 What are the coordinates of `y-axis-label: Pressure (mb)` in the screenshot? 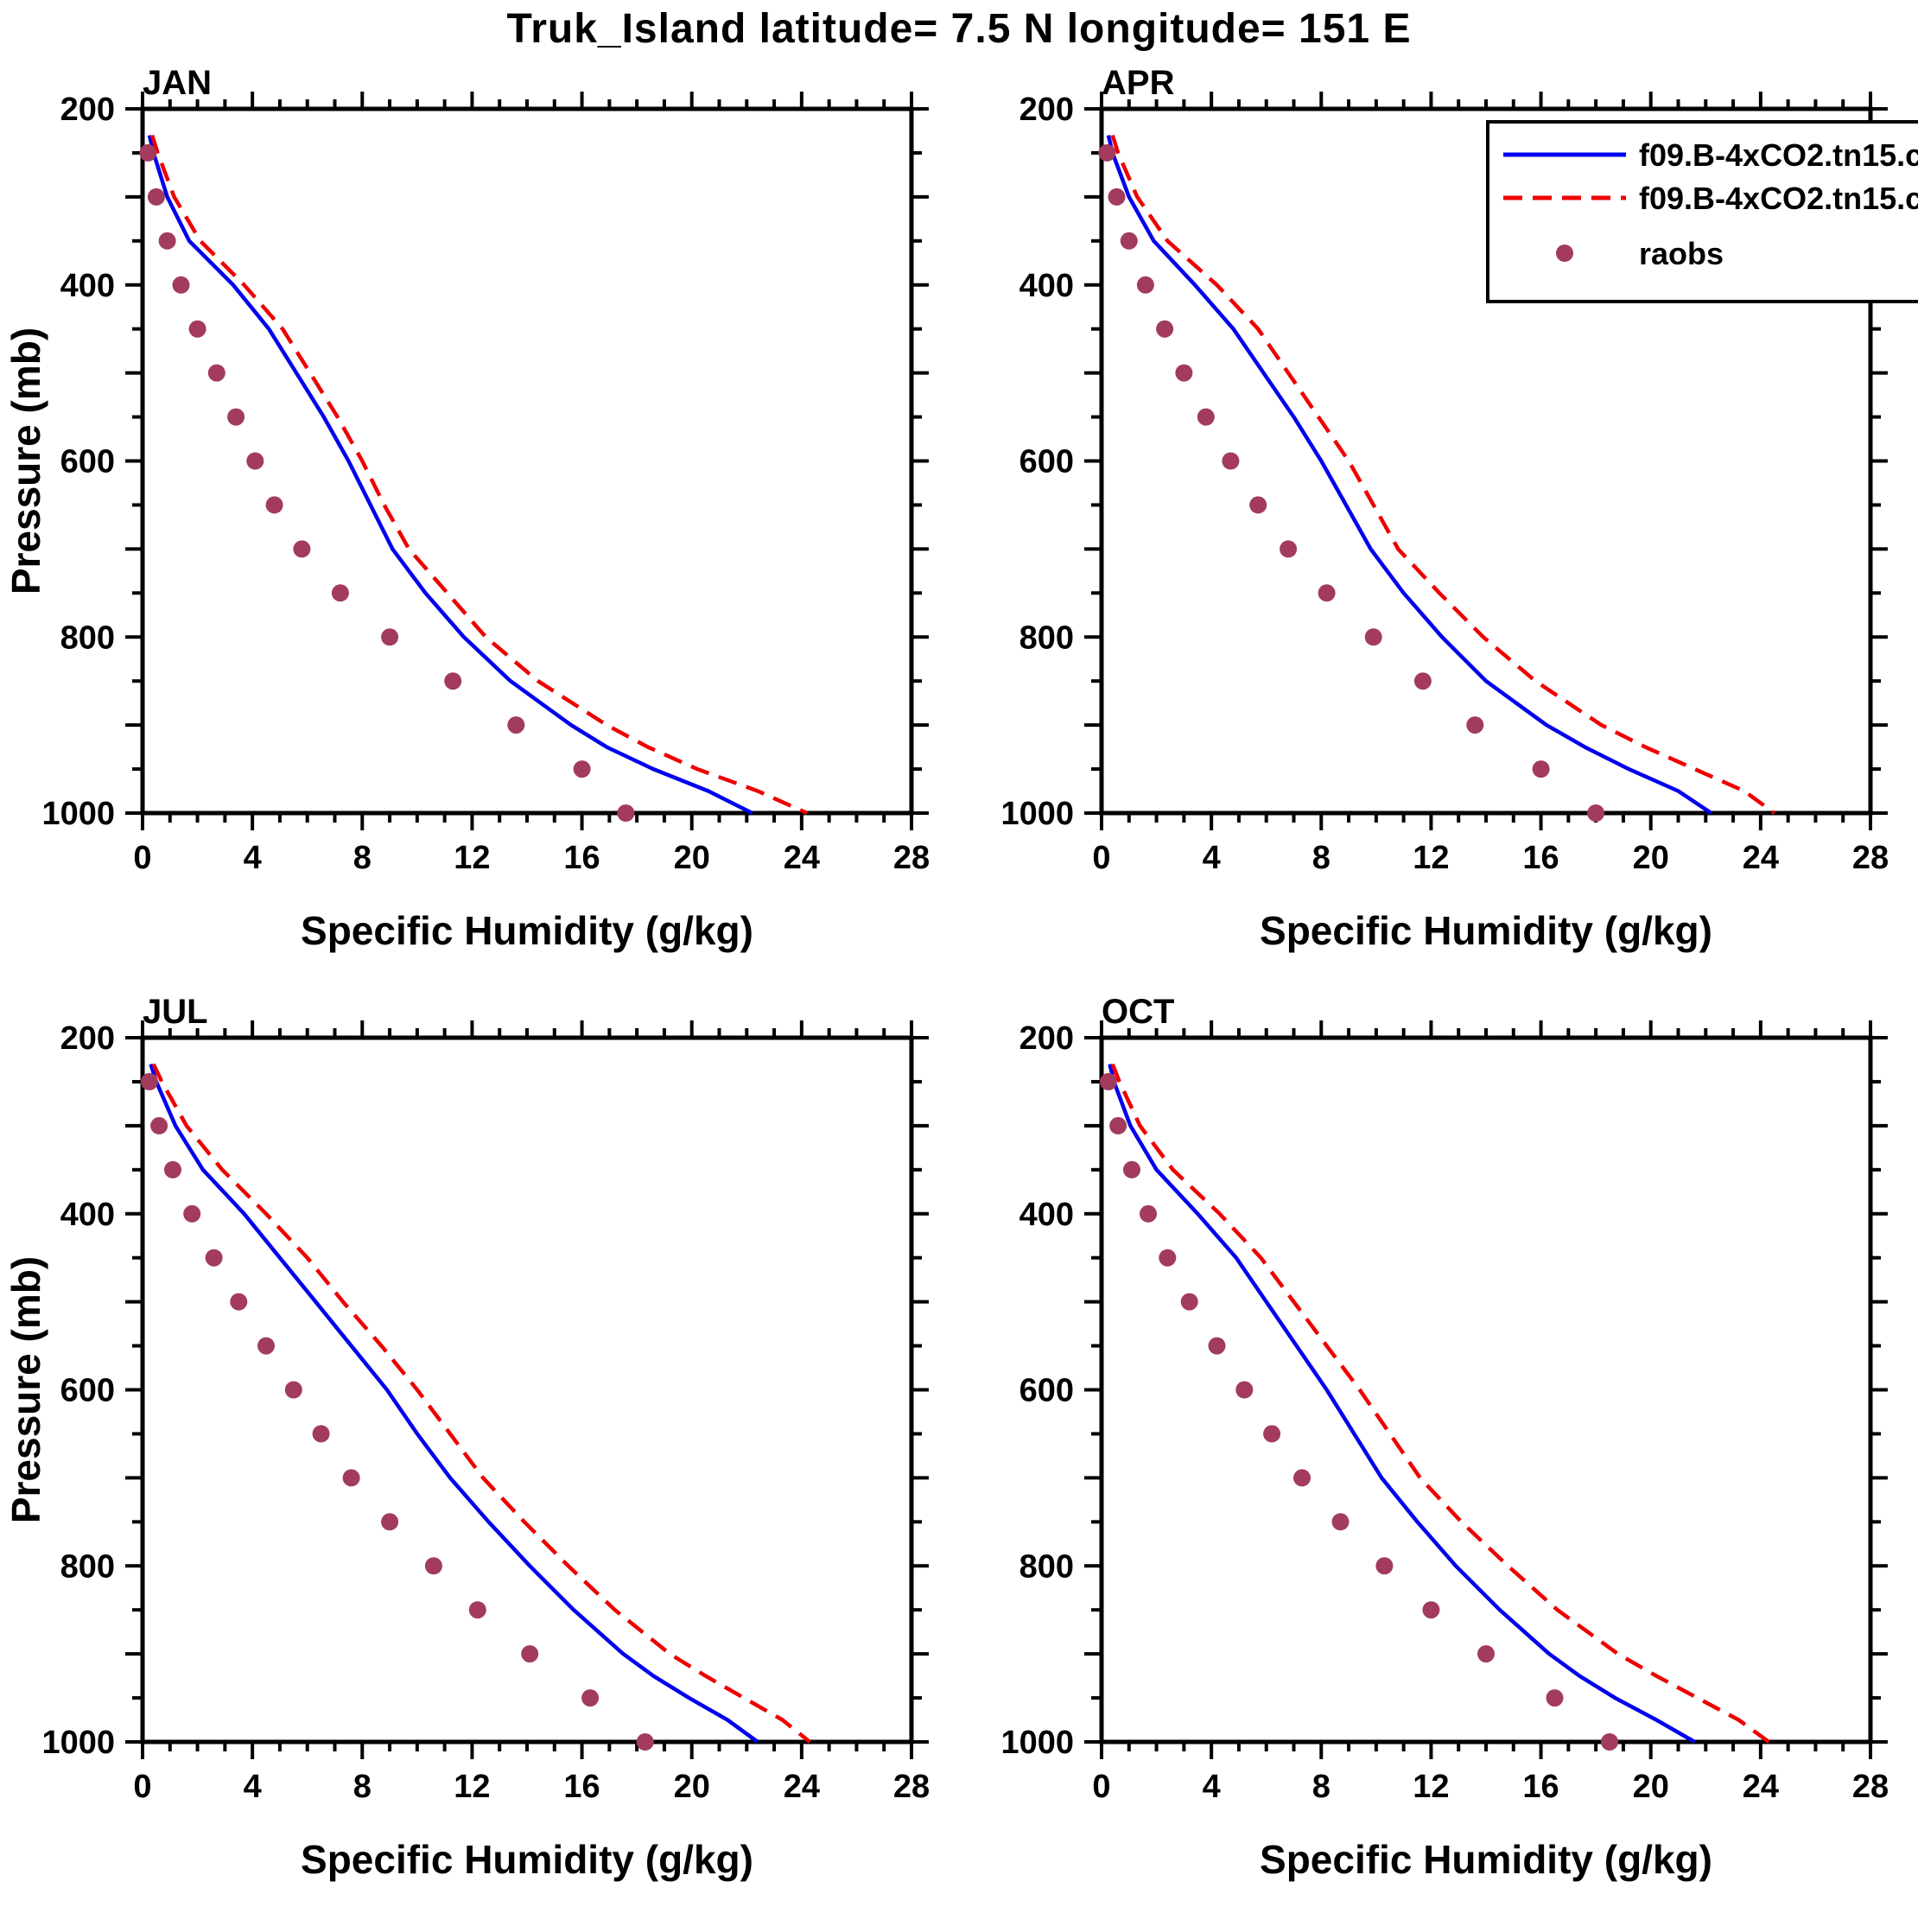 It's located at (25, 1389).